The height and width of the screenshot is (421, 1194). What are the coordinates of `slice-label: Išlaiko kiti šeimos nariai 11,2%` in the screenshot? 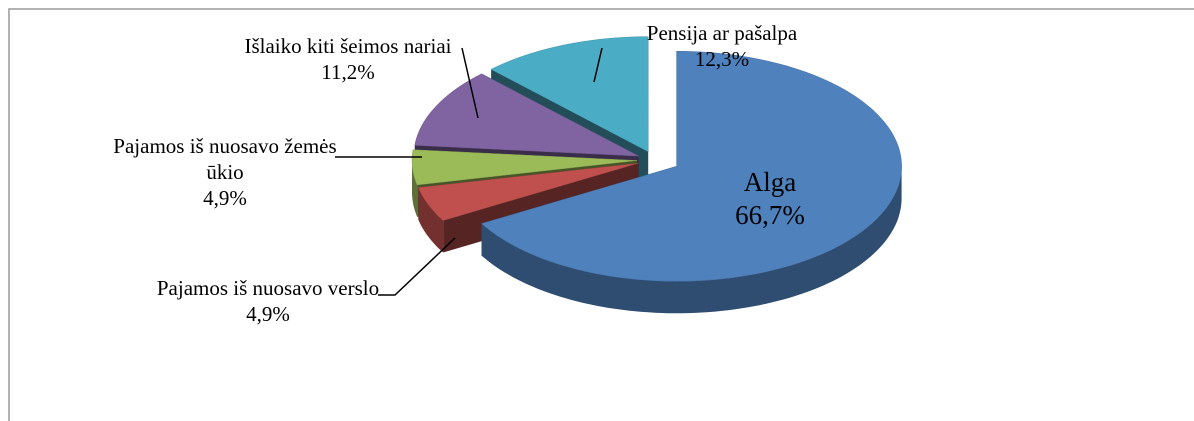 It's located at (348, 59).